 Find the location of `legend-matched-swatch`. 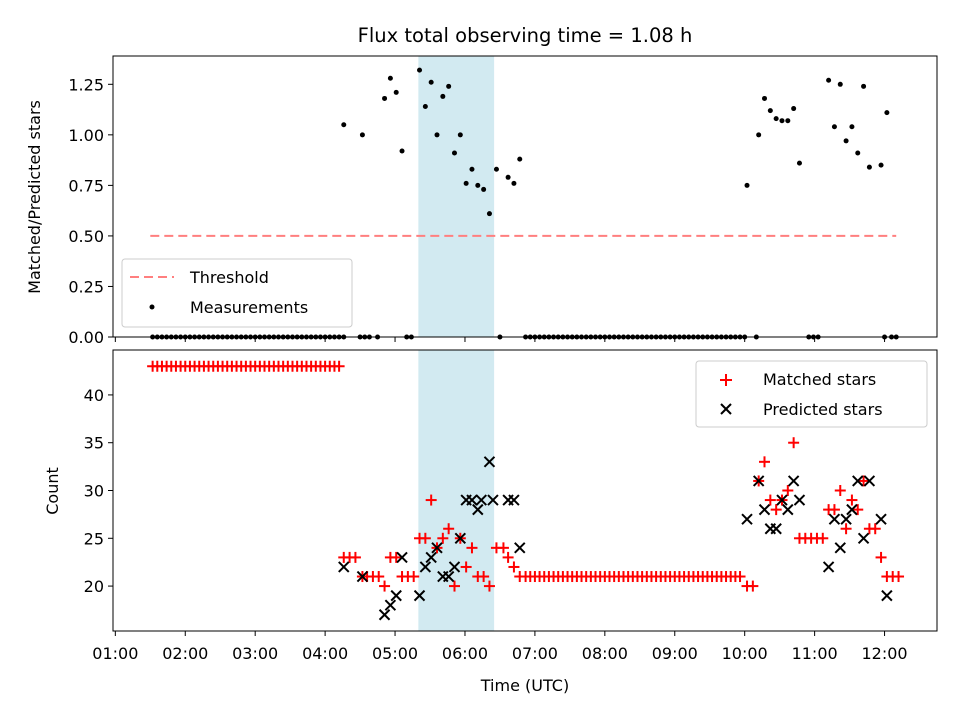

legend-matched-swatch is located at coordinates (726, 380).